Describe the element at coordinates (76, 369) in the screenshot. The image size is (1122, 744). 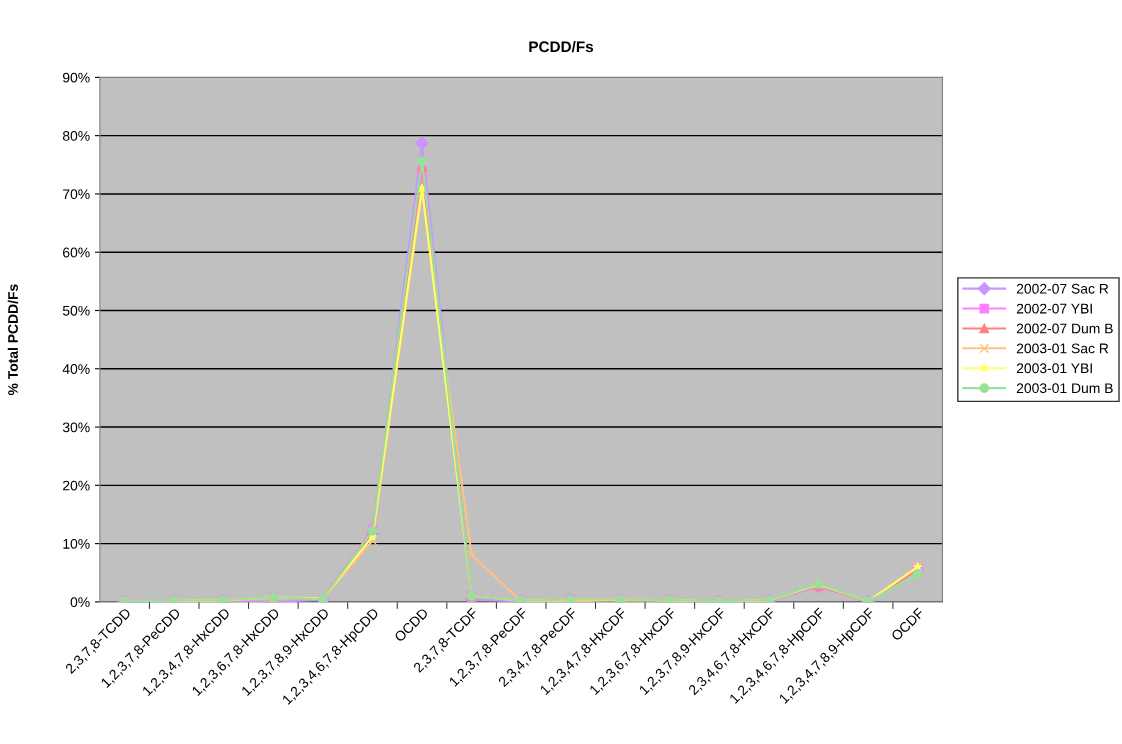
I see `y-tick-label: 40%` at that location.